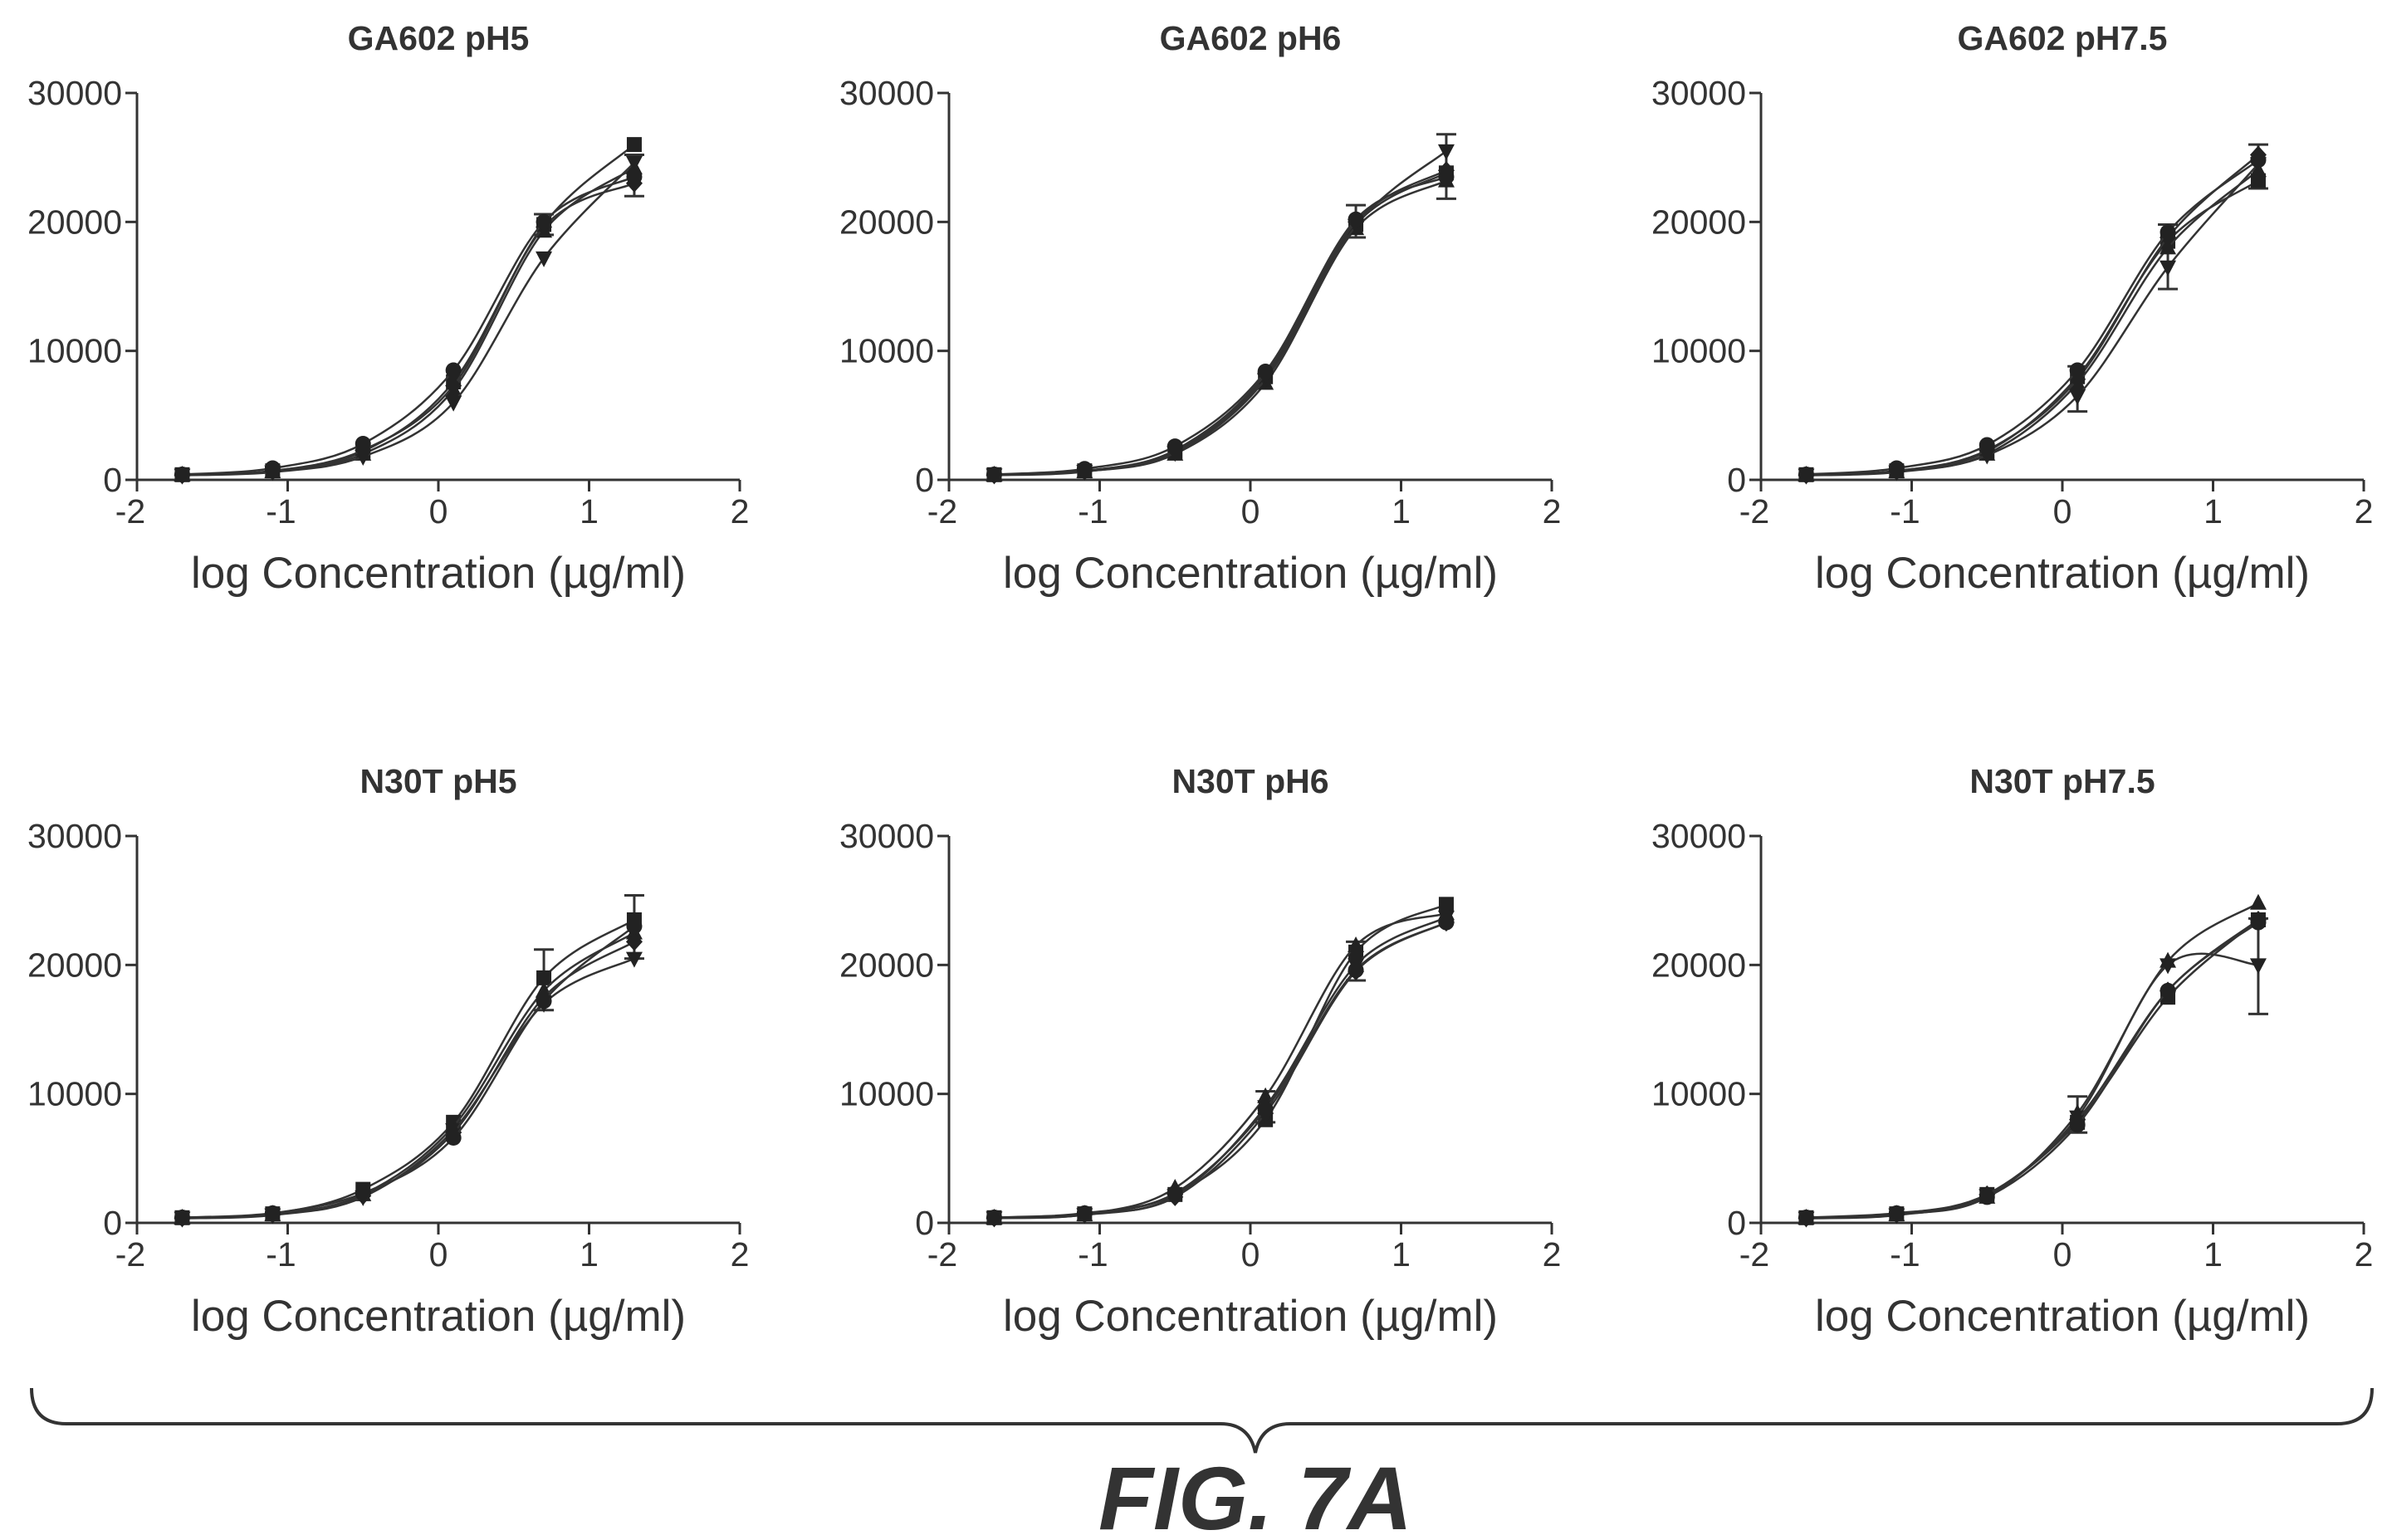 The width and height of the screenshot is (2387, 1540). I want to click on panel-title: GA602 pH7.5, so click(2063, 38).